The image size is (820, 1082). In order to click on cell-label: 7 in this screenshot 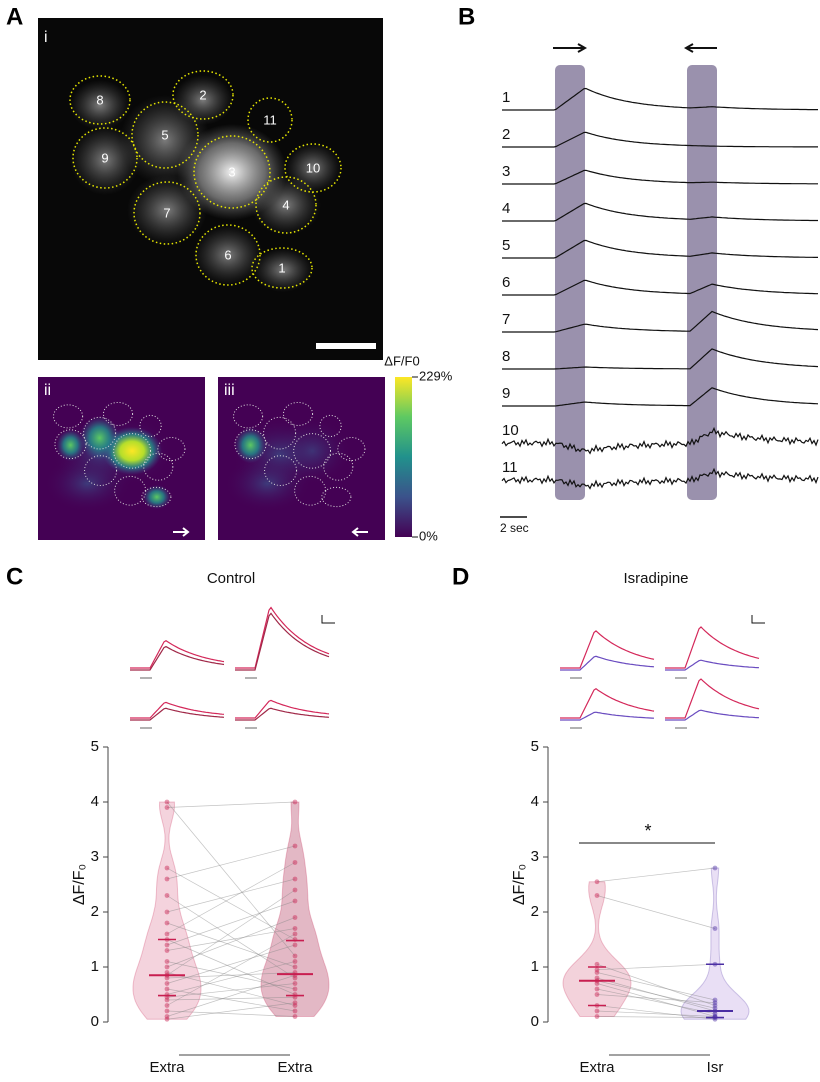, I will do `click(166, 212)`.